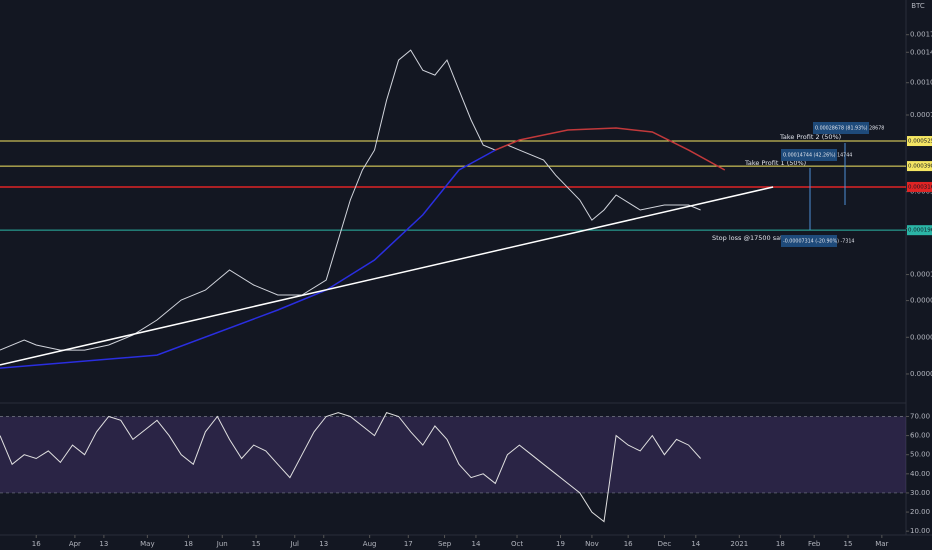 The image size is (932, 550). I want to click on annotation: 0.00014744 (42.26%) 14744, so click(817, 156).